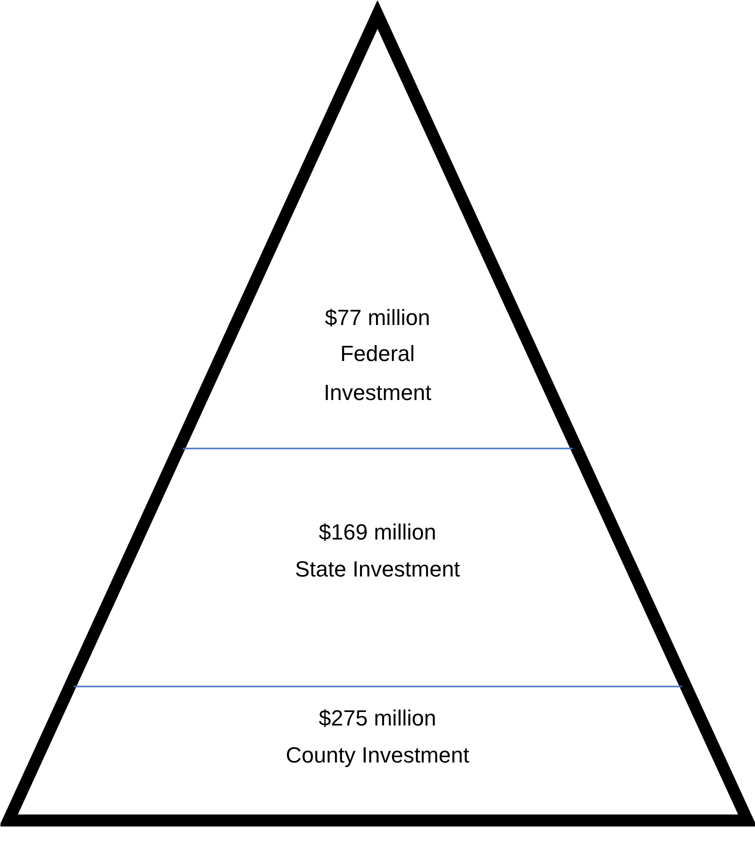  I want to click on category-label: Federal Investment, so click(378, 373).